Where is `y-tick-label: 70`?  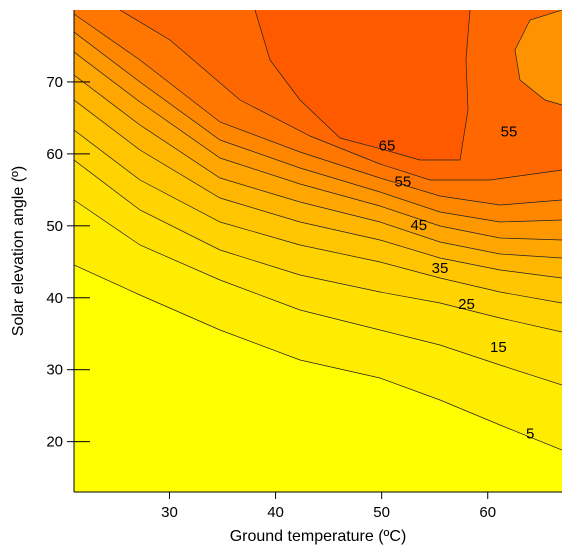
y-tick-label: 70 is located at coordinates (54, 82).